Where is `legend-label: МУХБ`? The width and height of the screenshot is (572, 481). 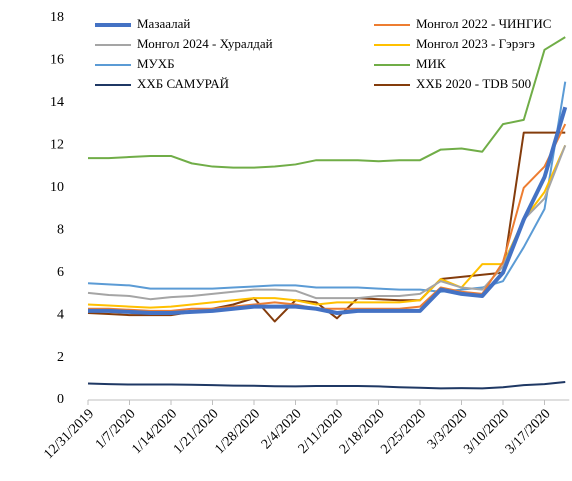 legend-label: МУХБ is located at coordinates (156, 63).